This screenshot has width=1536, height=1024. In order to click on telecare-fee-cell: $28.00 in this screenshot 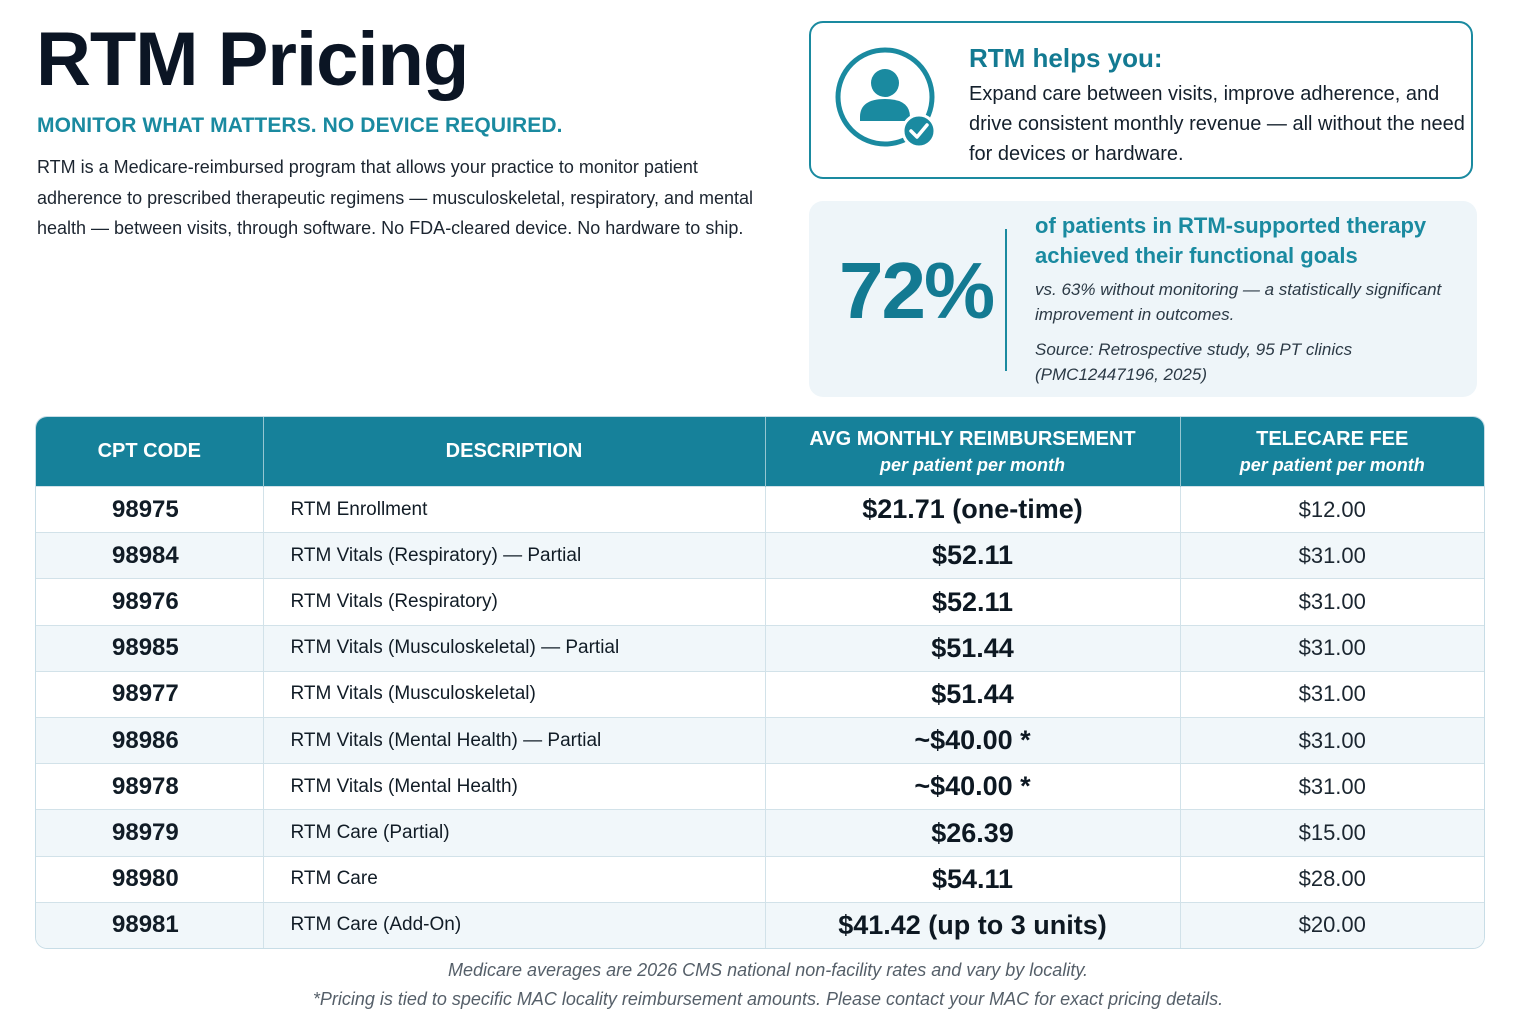, I will do `click(1332, 879)`.